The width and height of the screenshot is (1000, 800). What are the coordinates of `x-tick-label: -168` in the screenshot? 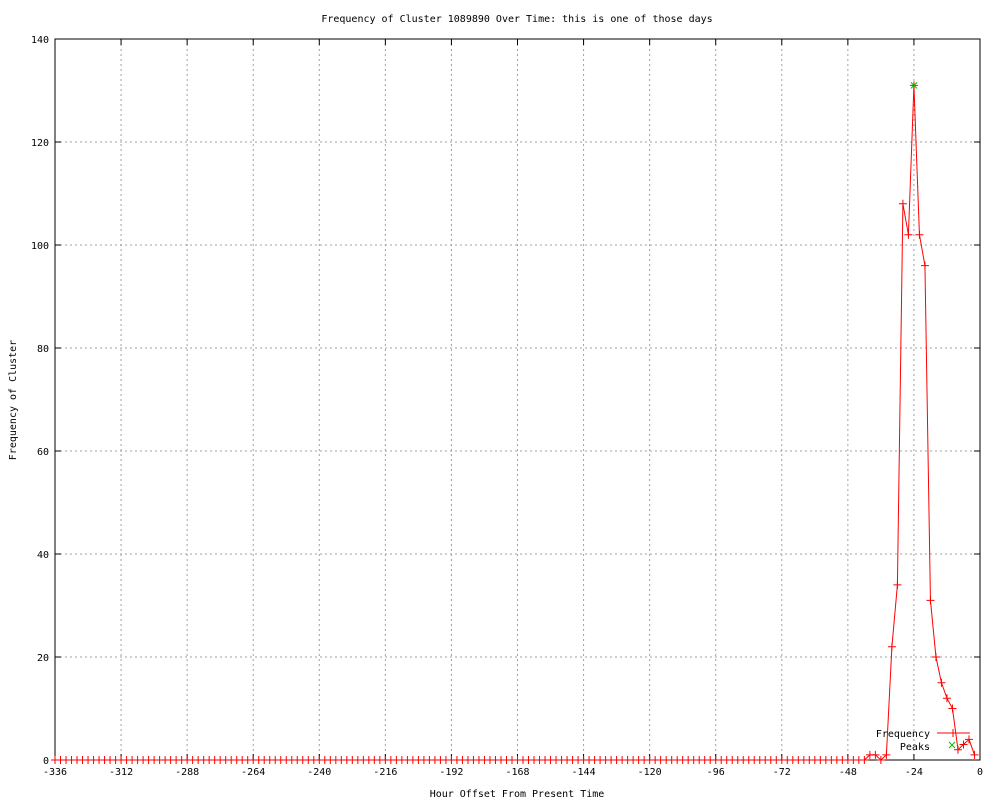 It's located at (517, 772).